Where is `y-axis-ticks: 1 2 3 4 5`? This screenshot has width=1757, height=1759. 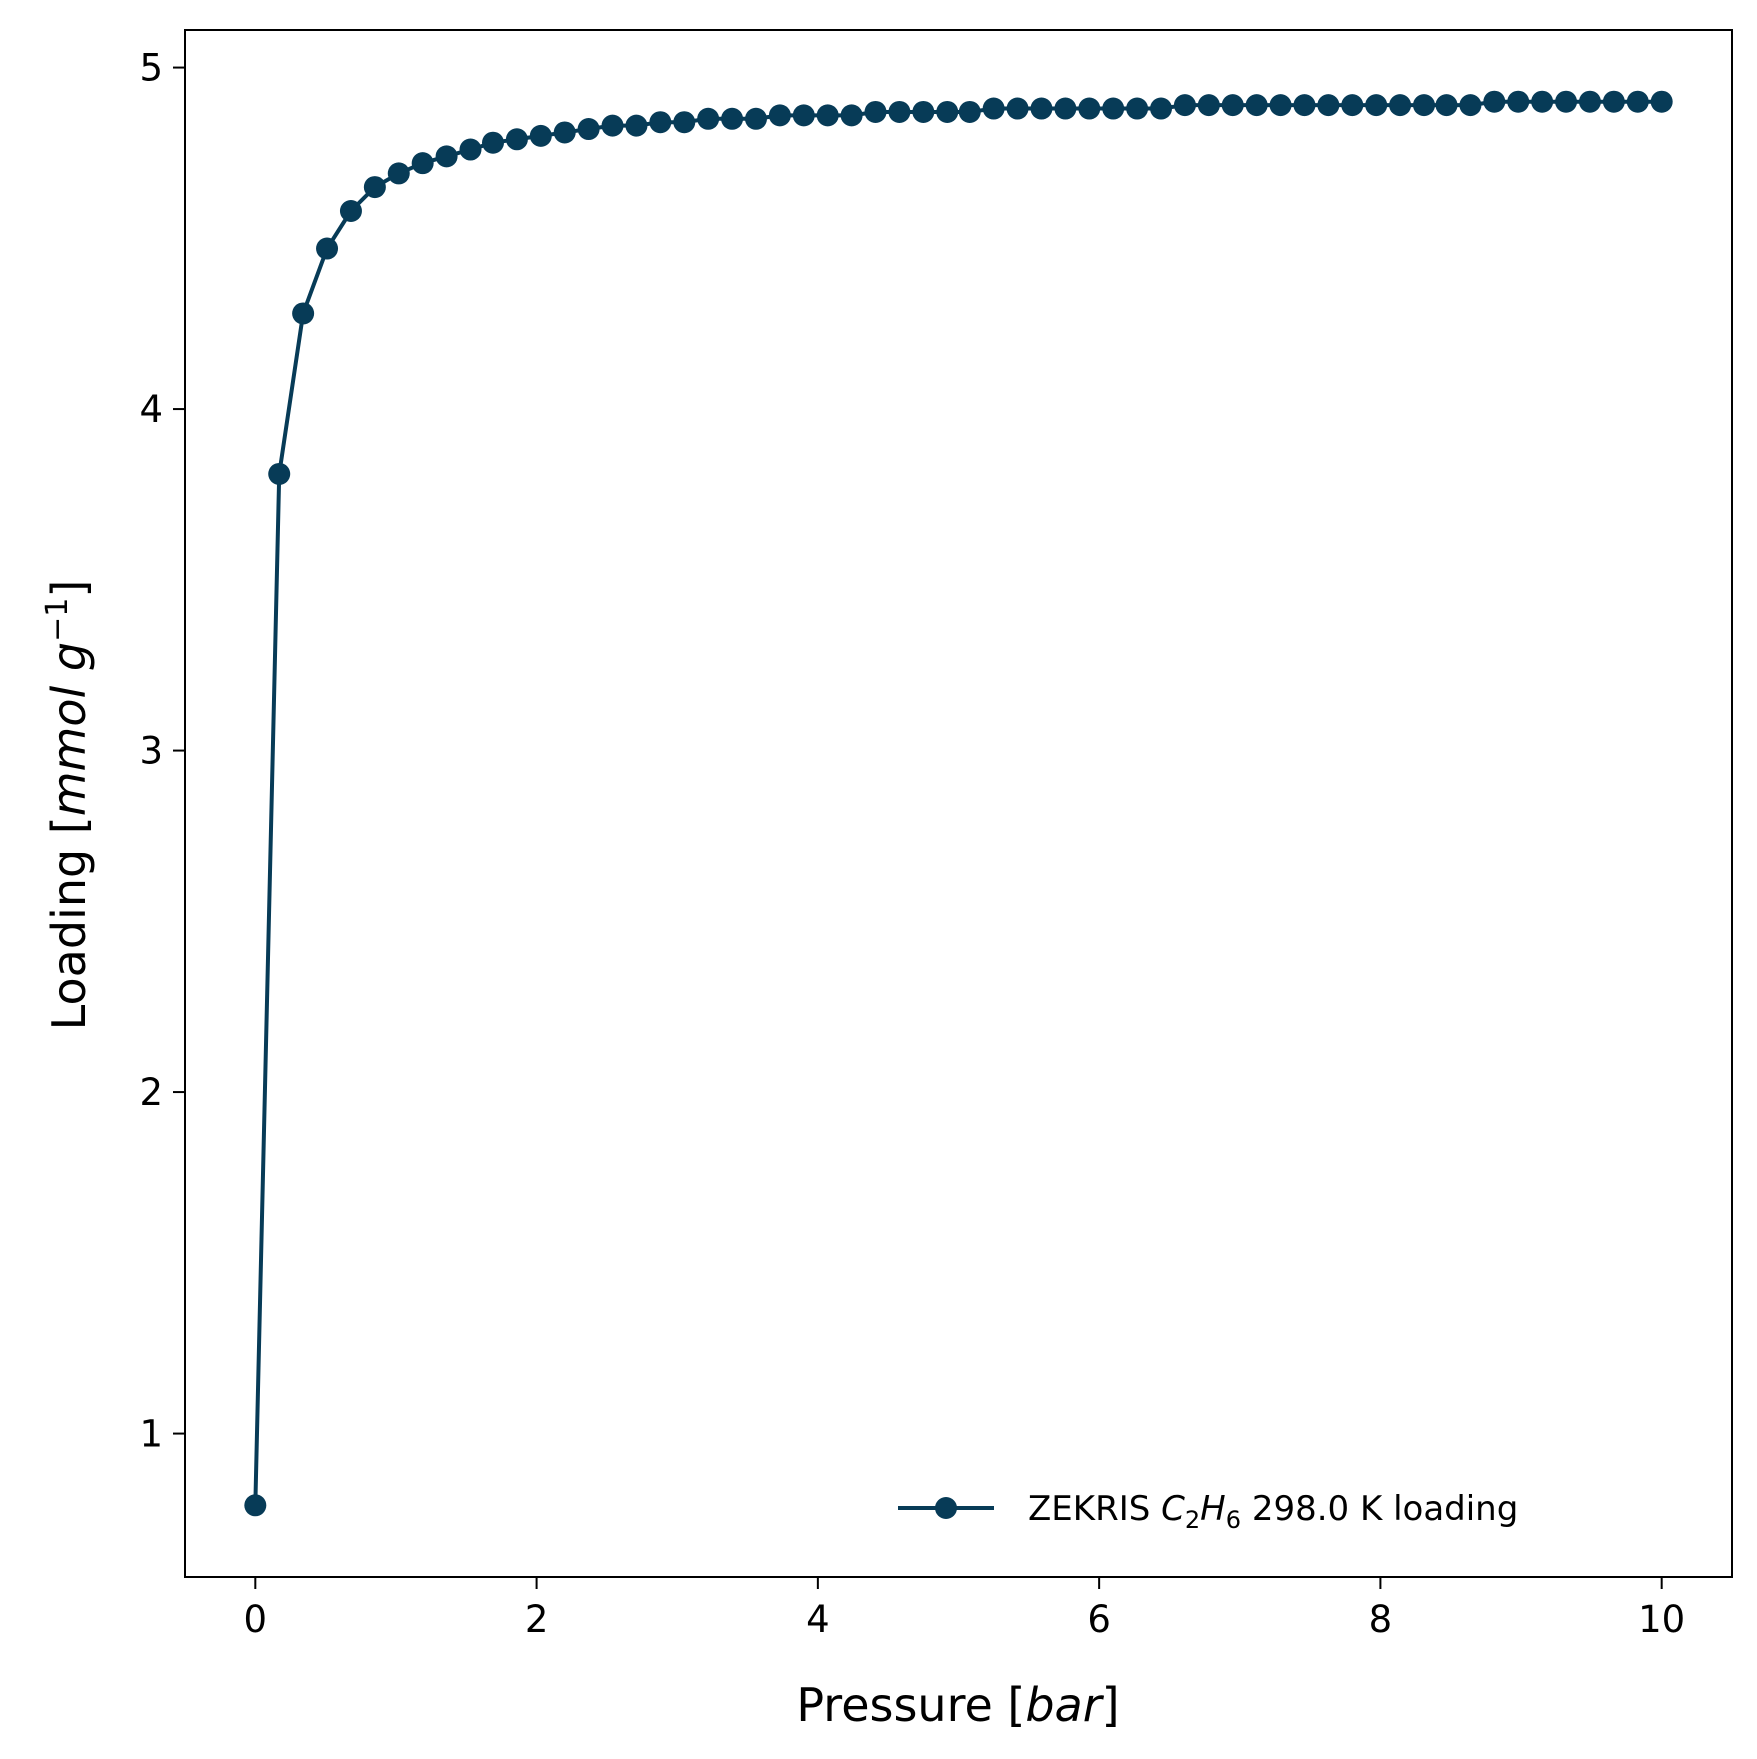 y-axis-ticks: 1 2 3 4 5 is located at coordinates (162, 751).